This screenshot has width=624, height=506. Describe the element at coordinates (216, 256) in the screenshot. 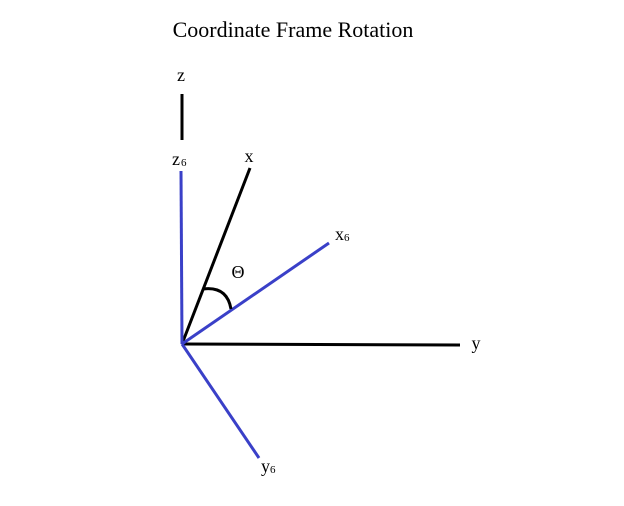

I see `x-axis-line` at that location.